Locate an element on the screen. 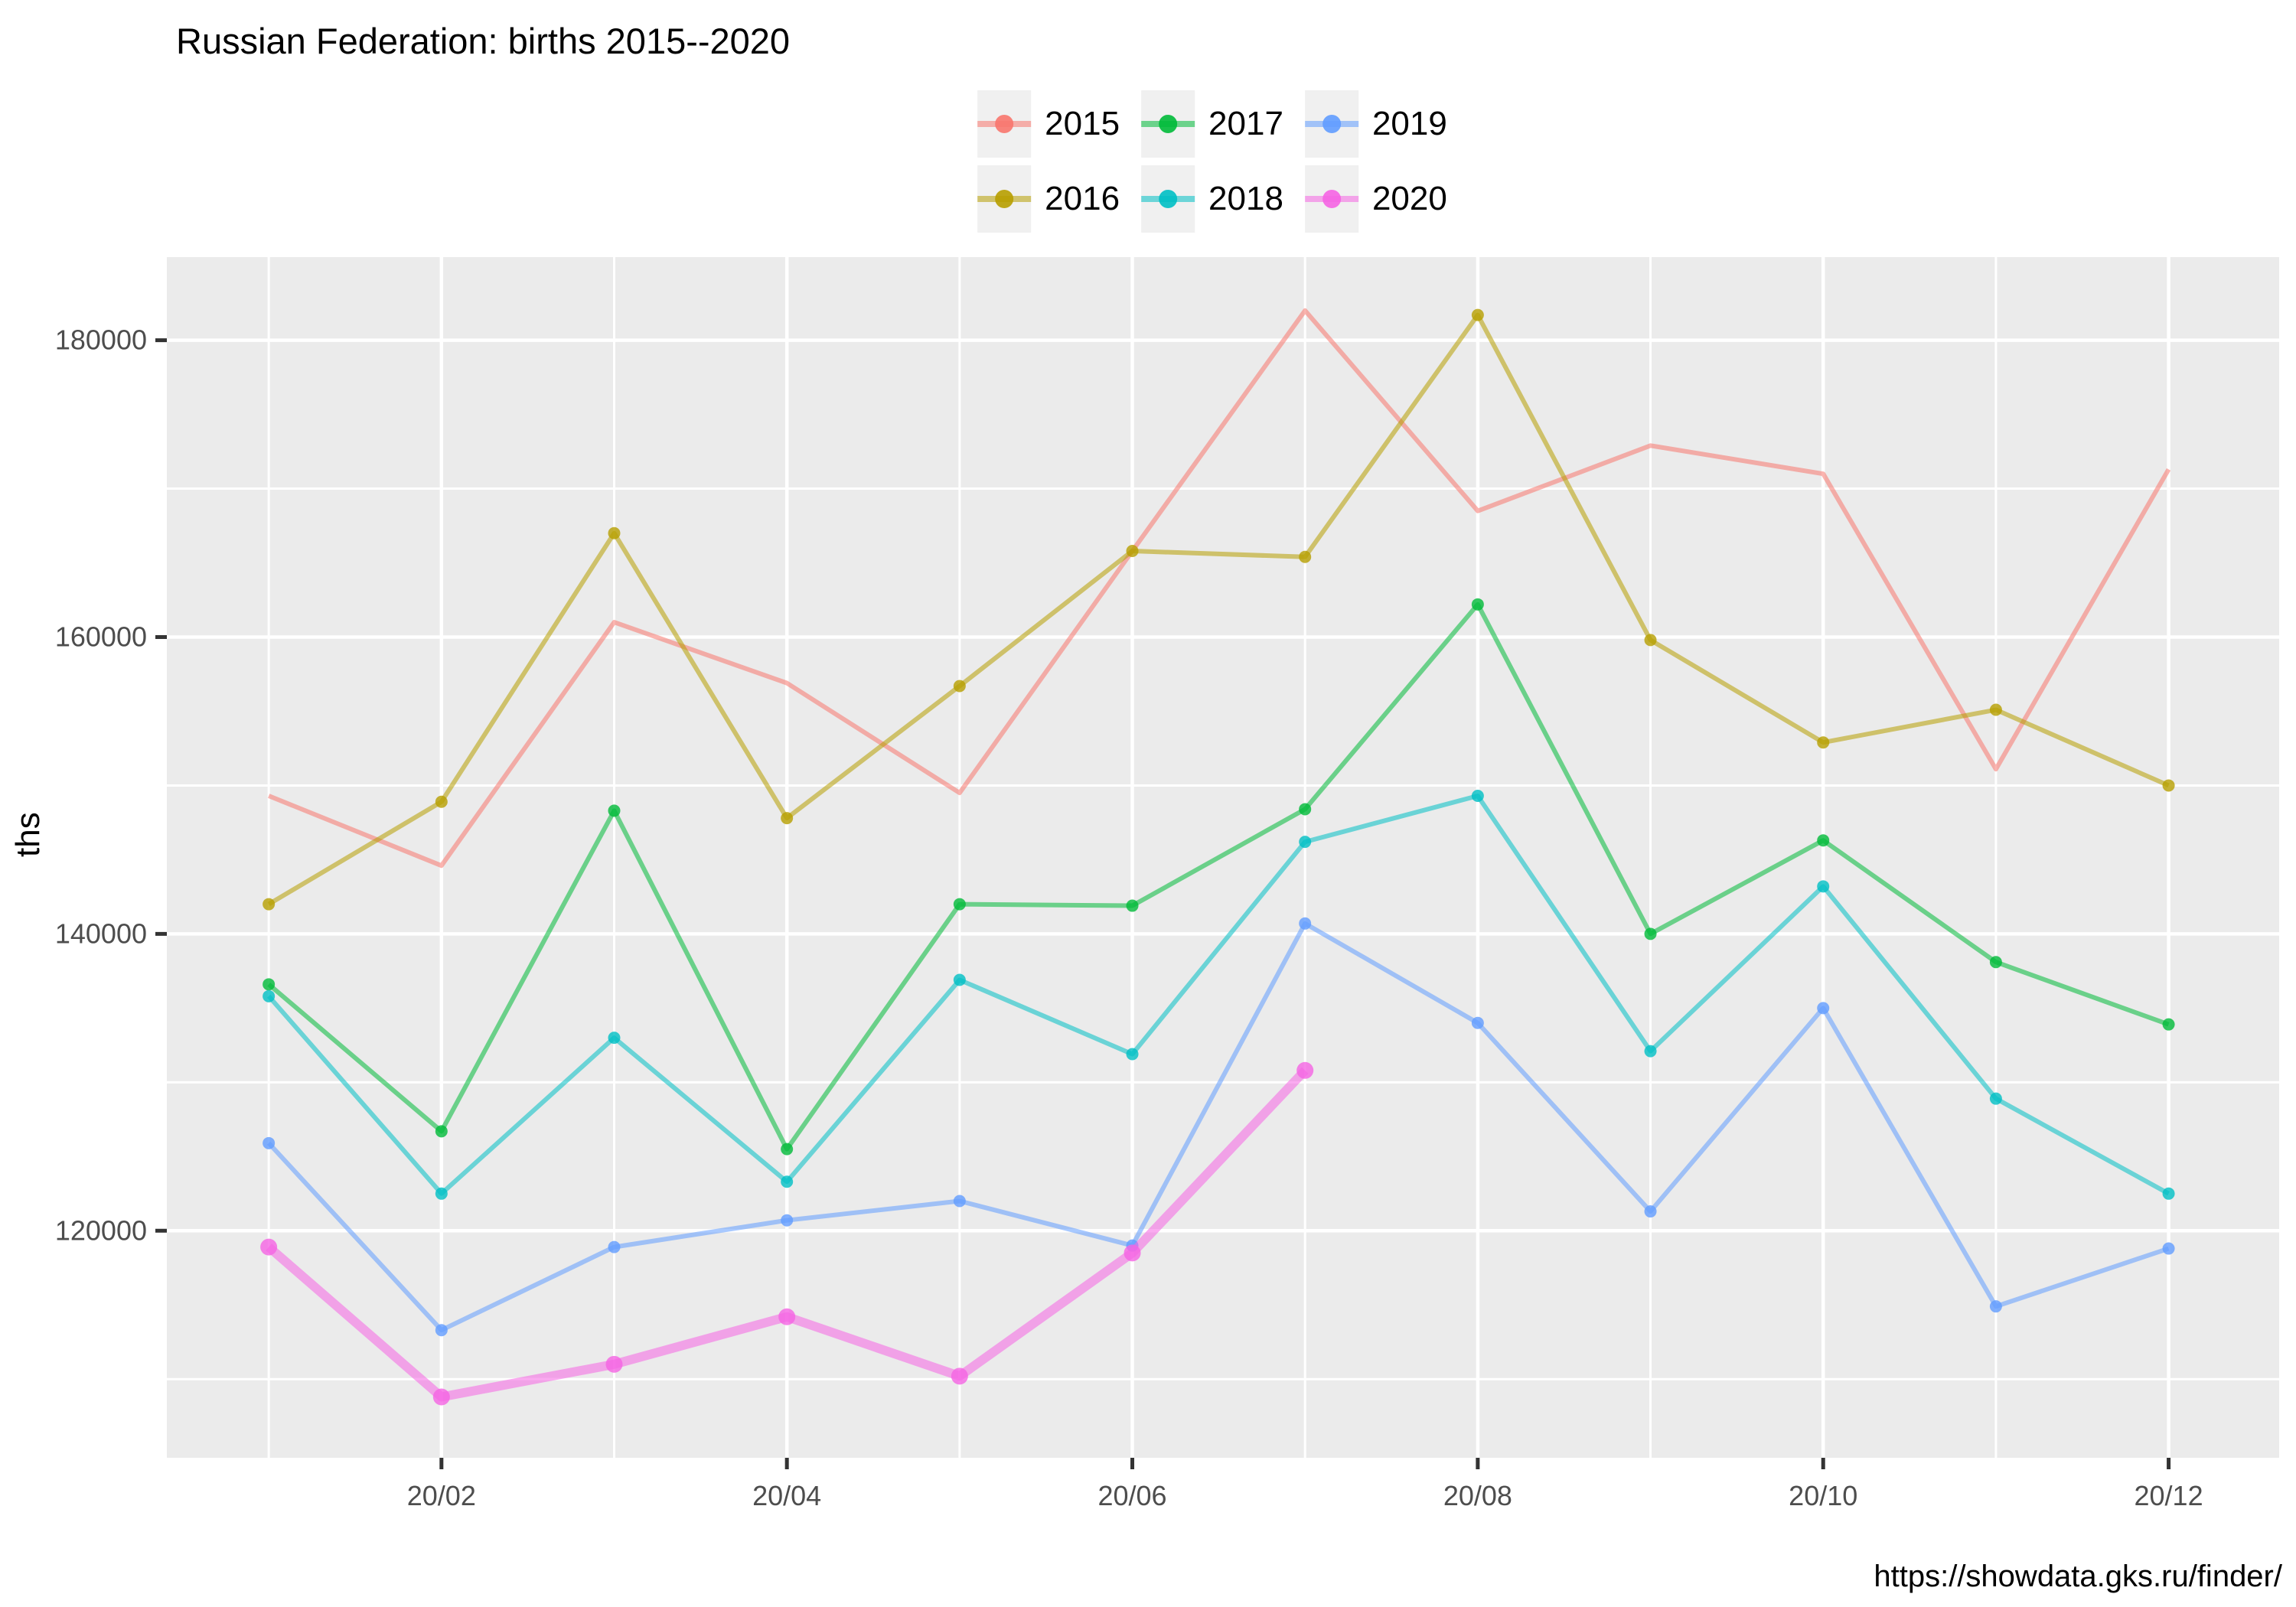  source-url-link: https://showdata.gks.ru/finder/ is located at coordinates (2078, 1577).